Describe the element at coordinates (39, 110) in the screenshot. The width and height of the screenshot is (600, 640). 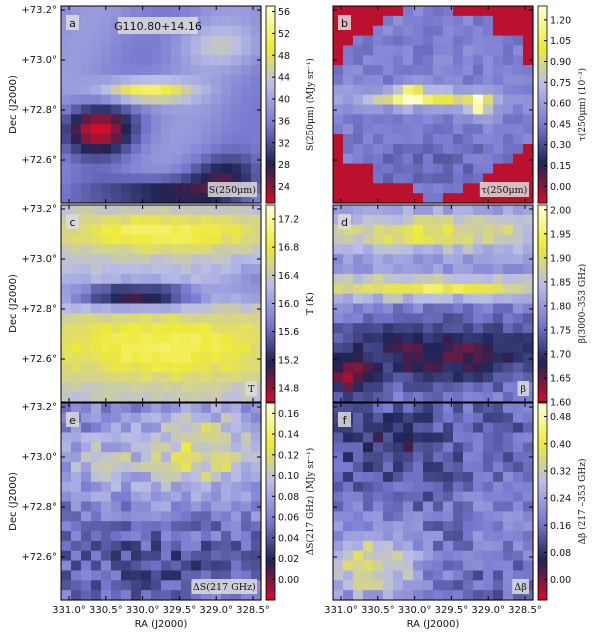
I see `y-tick-label: +72.8°` at that location.